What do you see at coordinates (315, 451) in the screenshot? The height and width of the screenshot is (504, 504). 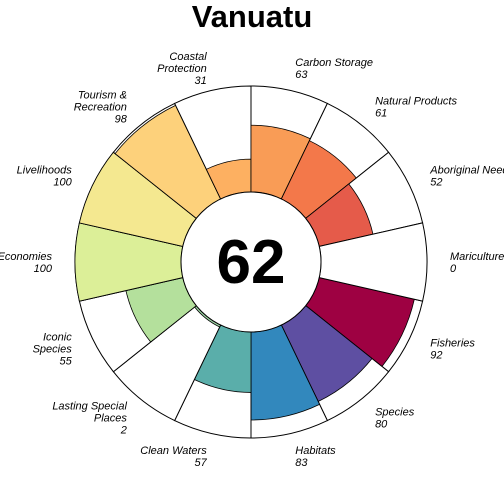 I see `label-name: Habitats` at bounding box center [315, 451].